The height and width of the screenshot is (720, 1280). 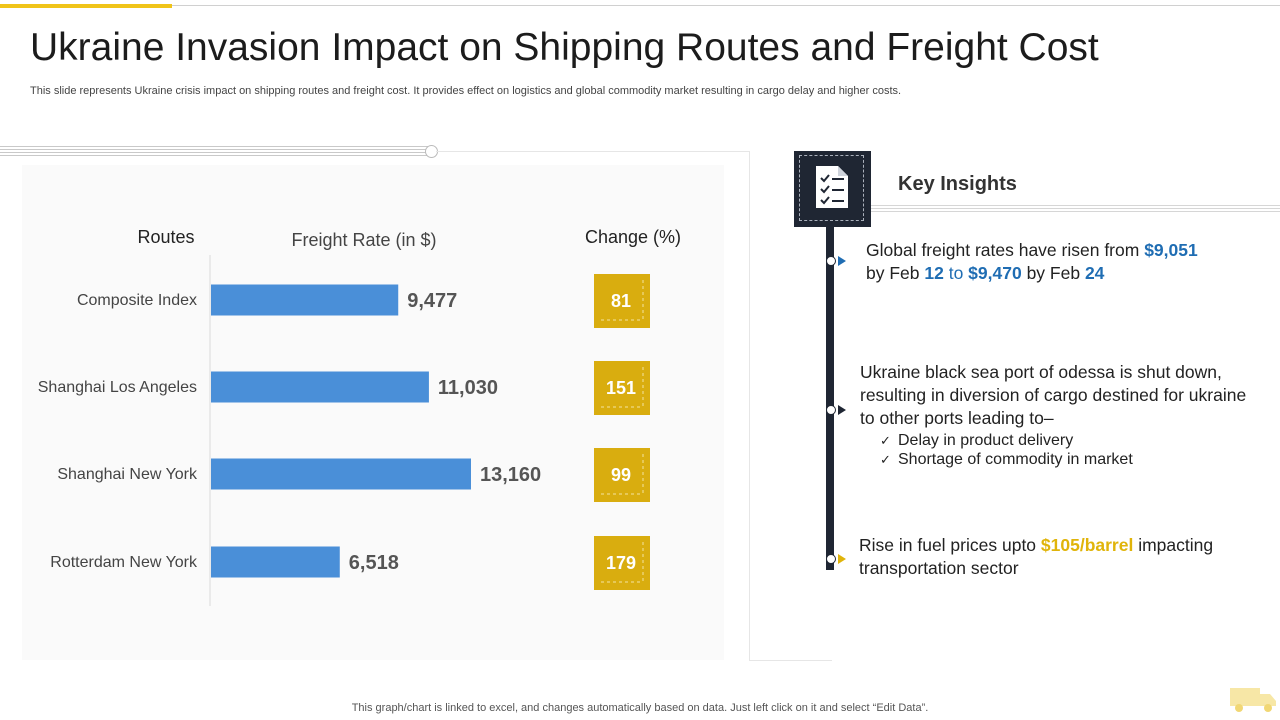 I want to click on value-label: 13,160, so click(x=510, y=475).